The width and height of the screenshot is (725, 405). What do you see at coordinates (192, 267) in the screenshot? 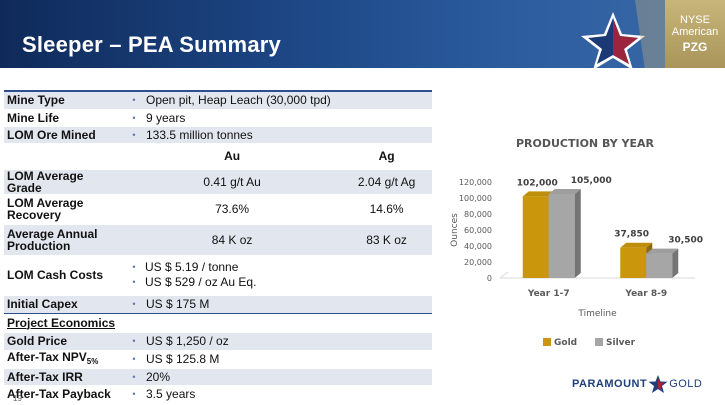
I see `row-value: US $ 5.19 / tonne` at bounding box center [192, 267].